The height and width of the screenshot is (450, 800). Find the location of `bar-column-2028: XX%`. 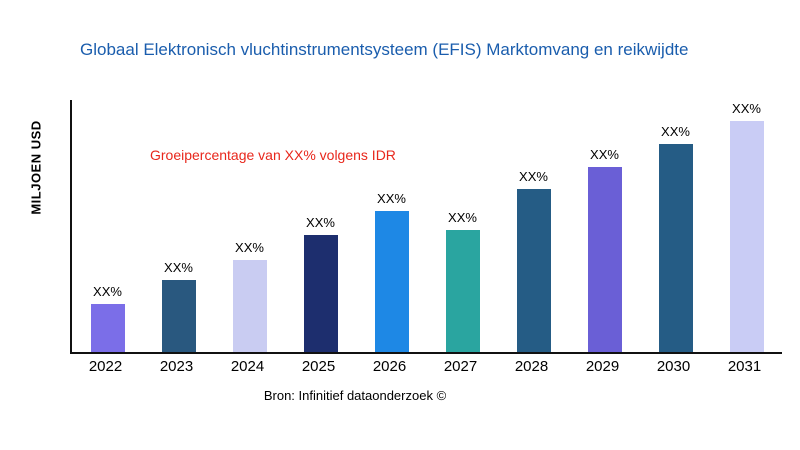

bar-column-2028: XX% is located at coordinates (533, 226).